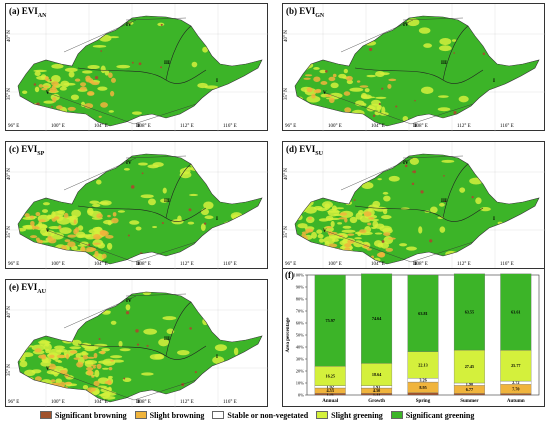  Describe the element at coordinates (140, 209) in the screenshot. I see `basin-fill` at that location.